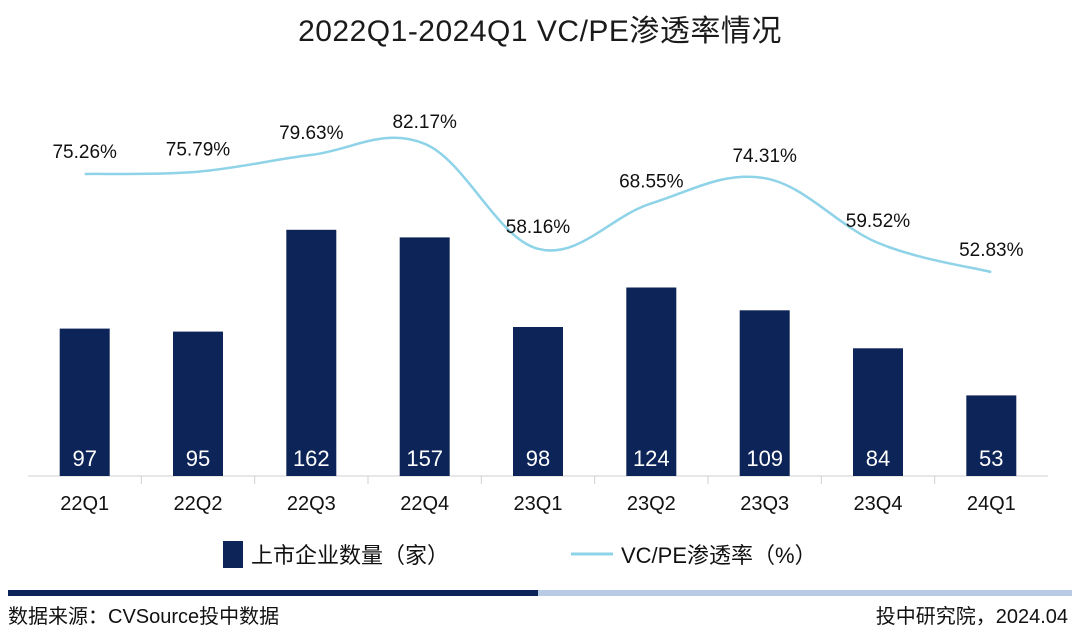 The height and width of the screenshot is (636, 1080). What do you see at coordinates (424, 122) in the screenshot?
I see `line-value-label: 82.17%` at bounding box center [424, 122].